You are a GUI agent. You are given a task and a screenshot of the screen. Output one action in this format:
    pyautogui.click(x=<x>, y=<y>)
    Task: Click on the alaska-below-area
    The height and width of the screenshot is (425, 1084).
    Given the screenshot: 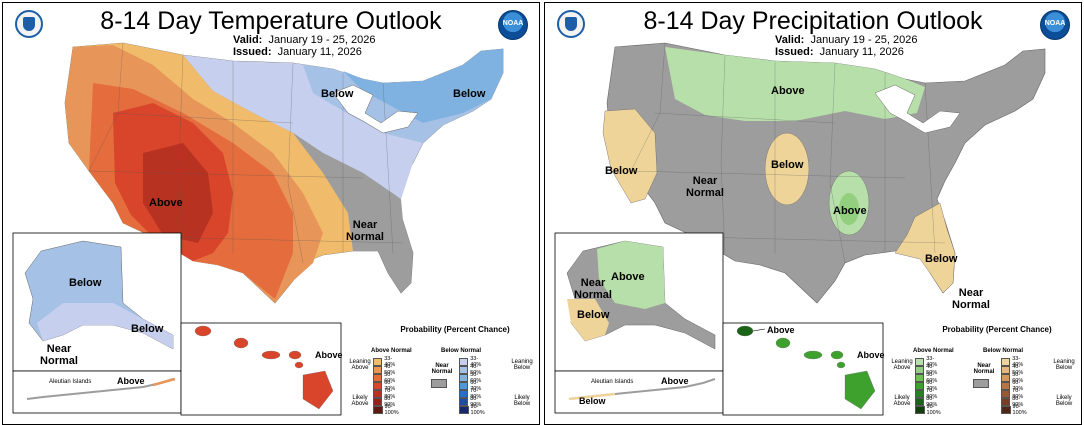 What is the action you would take?
    pyautogui.click(x=588, y=320)
    